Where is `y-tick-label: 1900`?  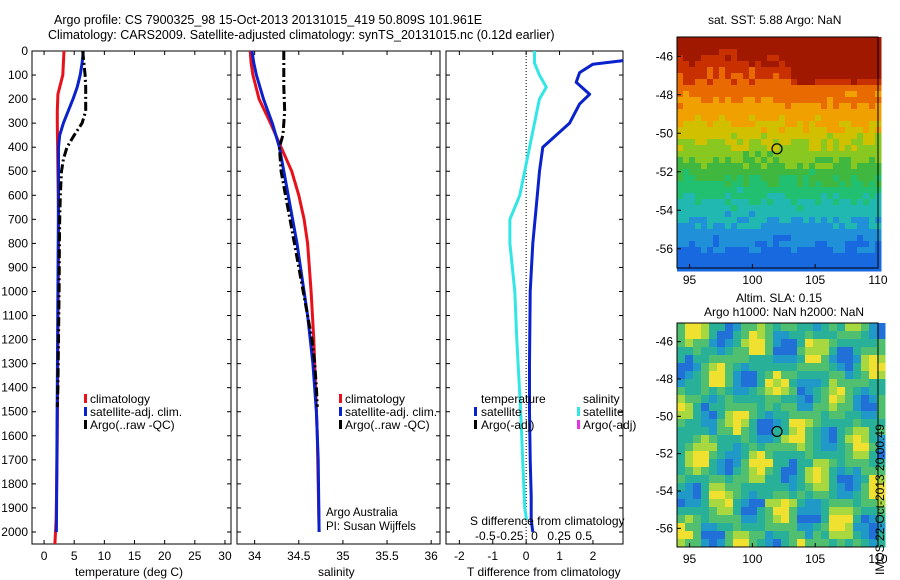
y-tick-label: 1900 is located at coordinates (14, 508).